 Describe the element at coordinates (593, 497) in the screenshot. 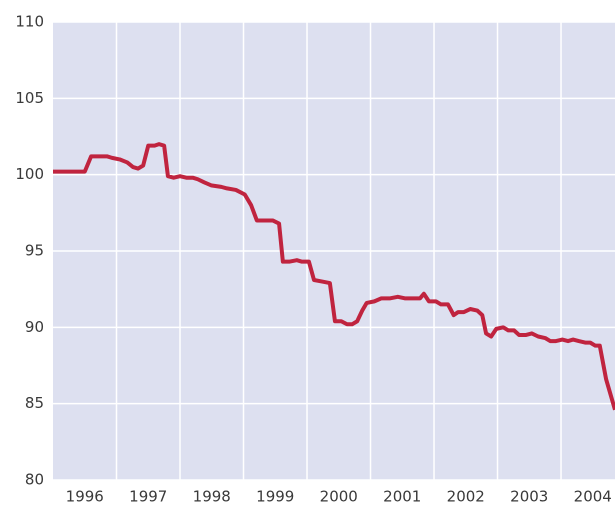

I see `x-tick-label: 2004` at that location.